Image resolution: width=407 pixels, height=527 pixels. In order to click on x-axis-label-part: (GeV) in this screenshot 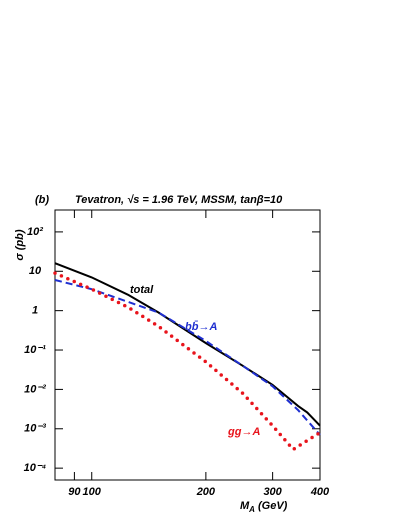, I will do `click(271, 506)`.